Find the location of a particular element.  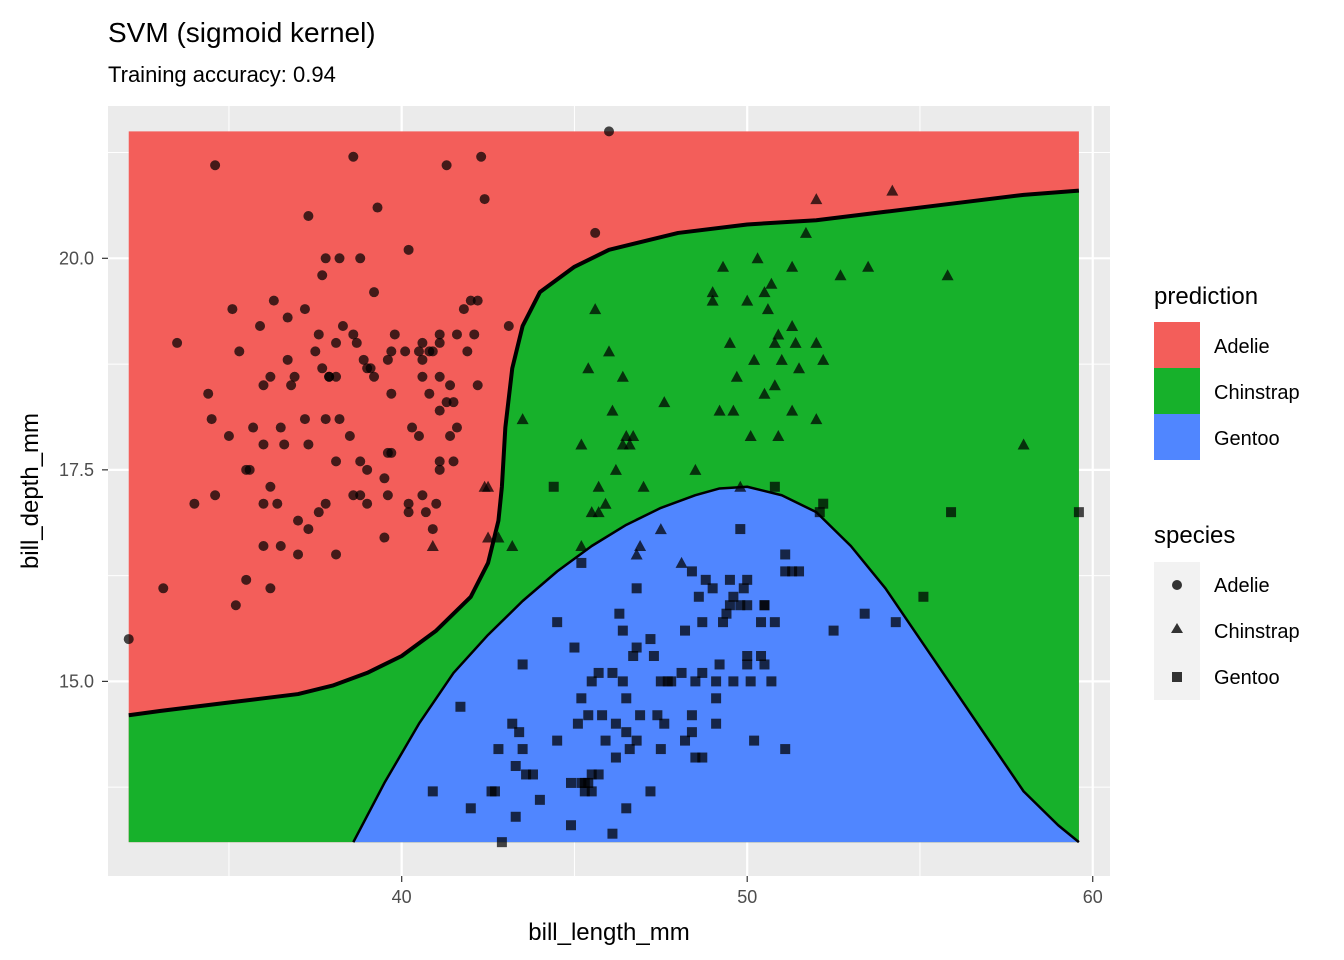

legend-label-chinstrap: Chinstrap is located at coordinates (1257, 393).